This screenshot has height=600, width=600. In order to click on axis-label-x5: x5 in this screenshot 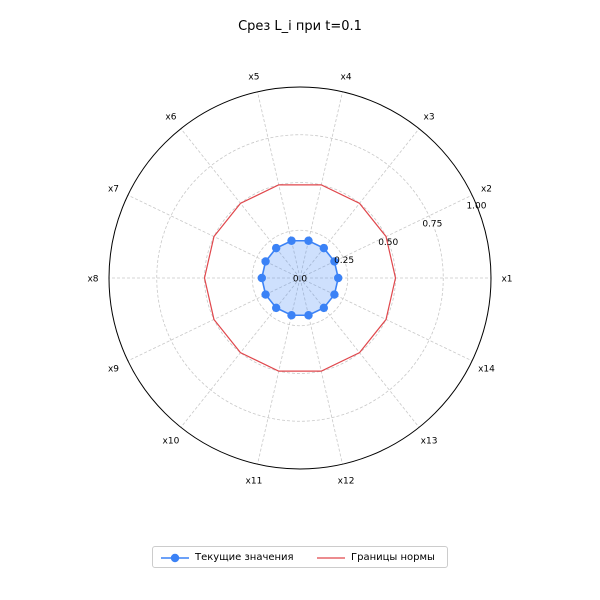, I will do `click(253, 78)`.